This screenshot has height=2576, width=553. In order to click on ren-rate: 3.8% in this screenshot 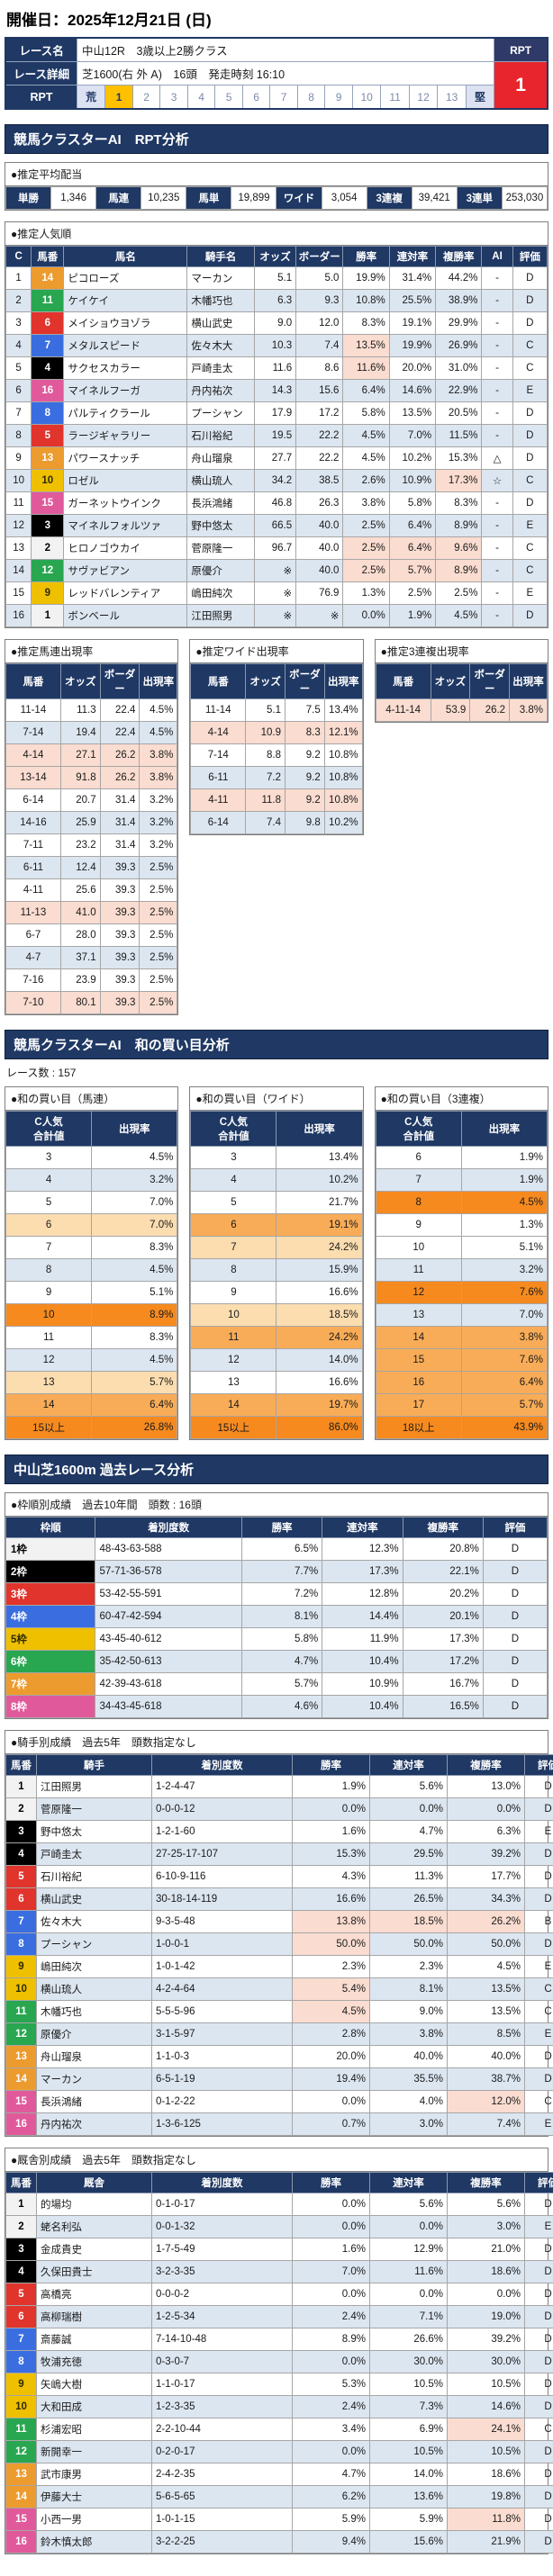, I will do `click(409, 2034)`.